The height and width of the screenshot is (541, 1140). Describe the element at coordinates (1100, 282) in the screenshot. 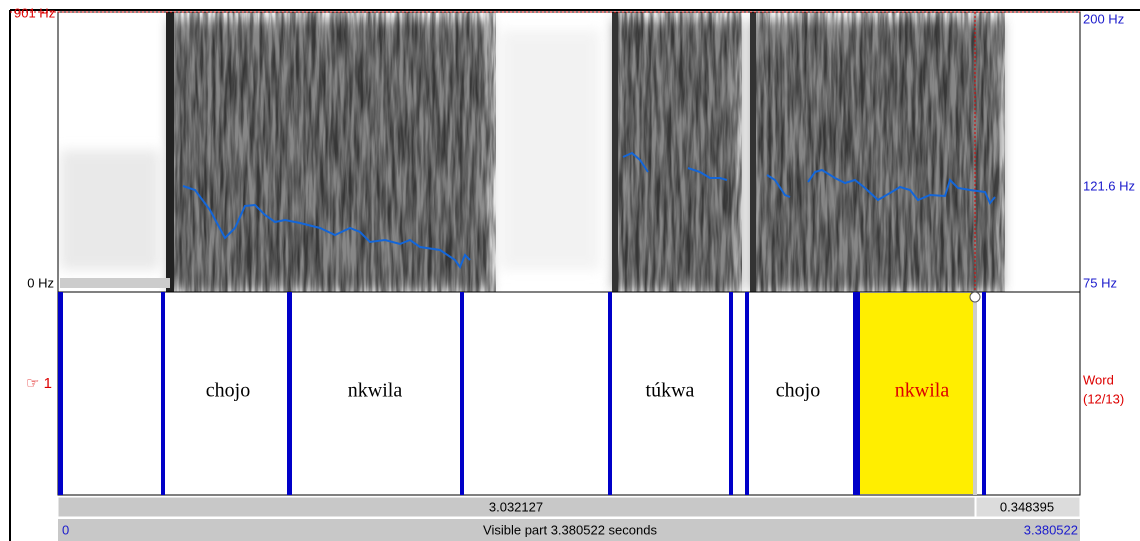

I see `pitch-bottom-label: 75 Hz` at that location.